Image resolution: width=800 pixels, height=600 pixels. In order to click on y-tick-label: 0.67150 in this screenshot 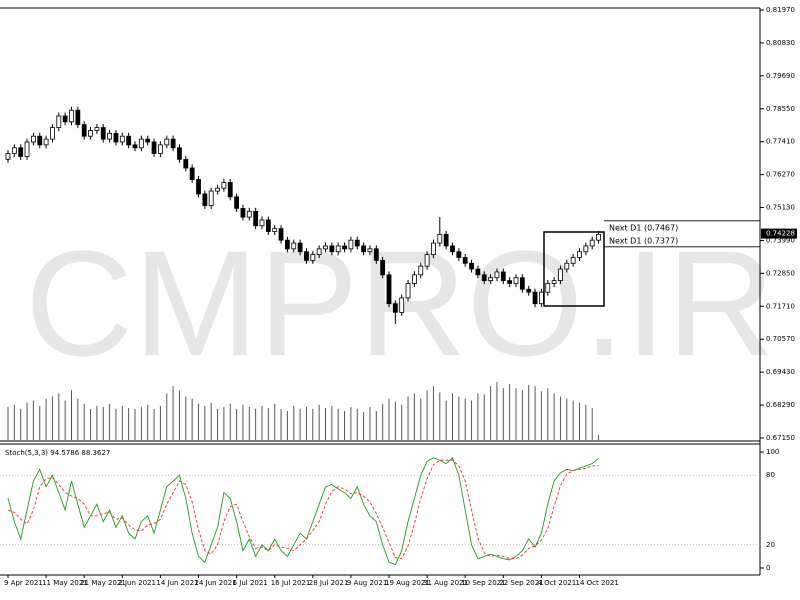, I will do `click(780, 438)`.